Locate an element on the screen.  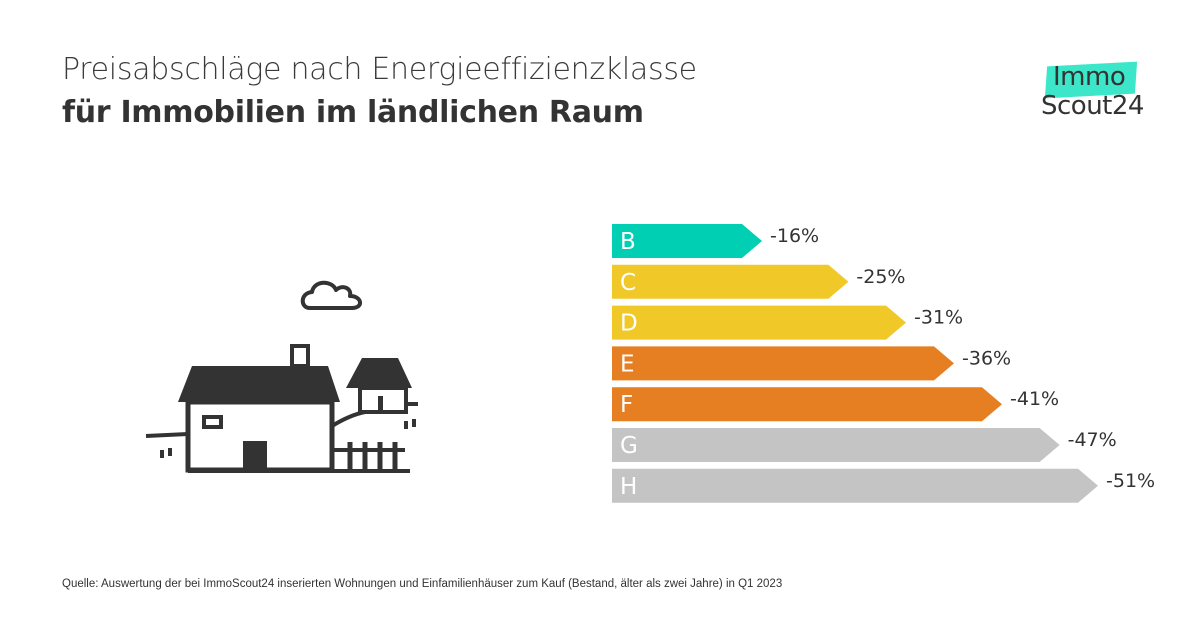
cloud-icon is located at coordinates (331, 295).